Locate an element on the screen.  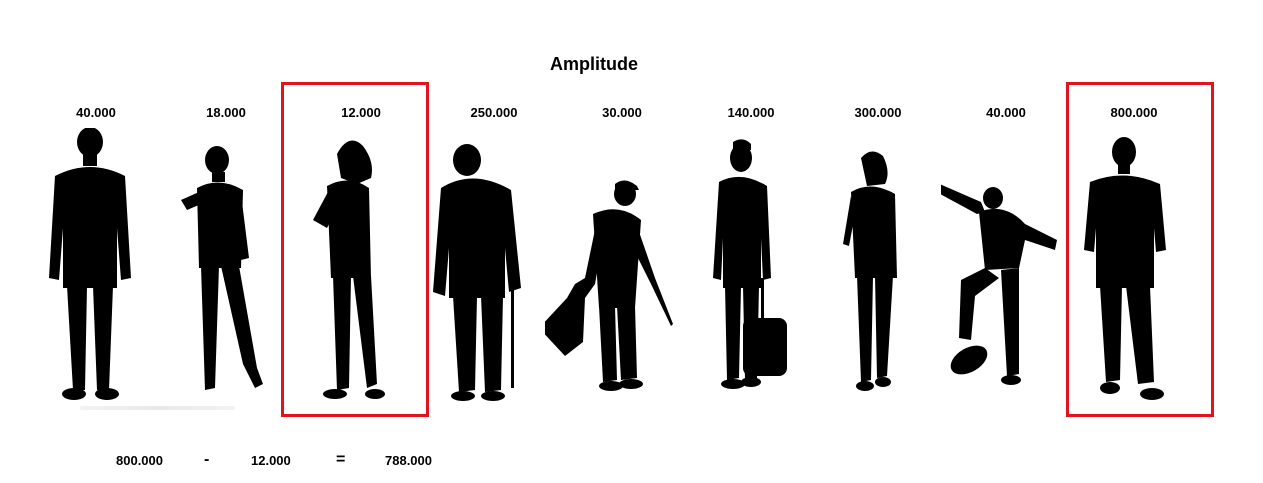
value-label-1: 40.000 is located at coordinates (96, 112).